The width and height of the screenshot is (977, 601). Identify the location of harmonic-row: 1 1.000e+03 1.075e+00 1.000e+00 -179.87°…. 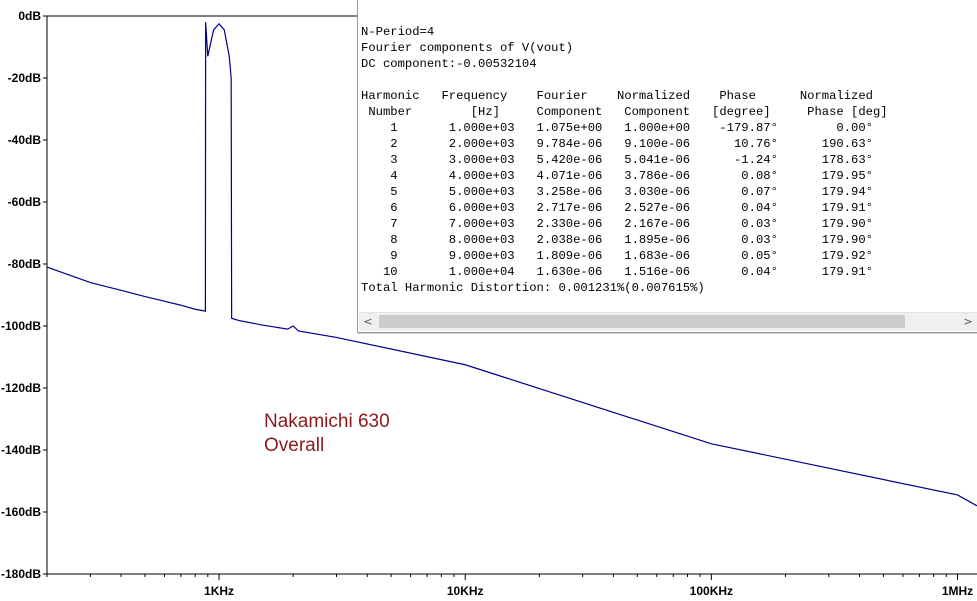
(617, 128).